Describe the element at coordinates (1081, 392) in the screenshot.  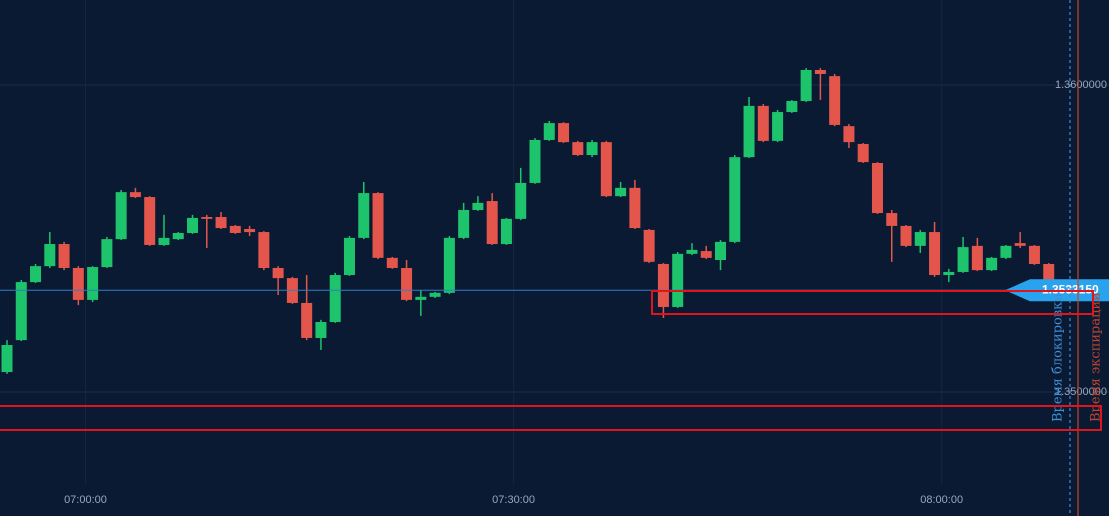
I see `y-tick-label: 1.3500000` at that location.